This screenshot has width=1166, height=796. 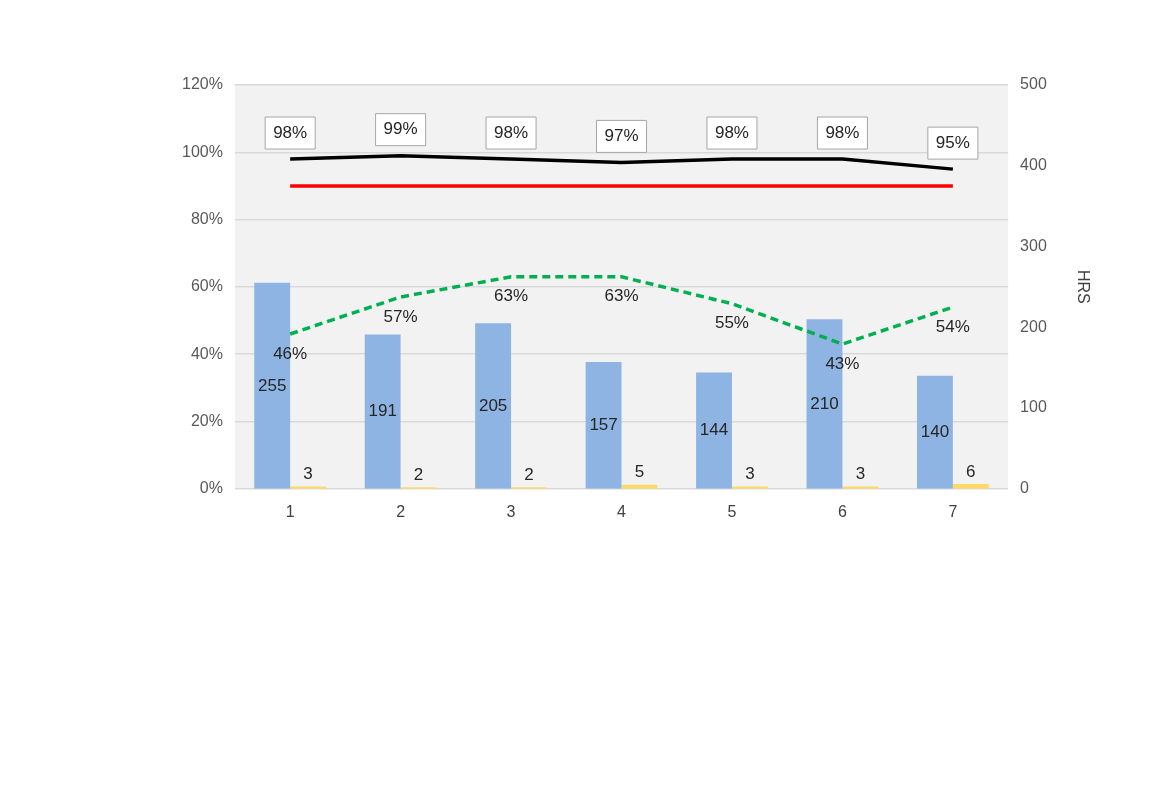 What do you see at coordinates (952, 142) in the screenshot?
I see `data-label: 95%` at bounding box center [952, 142].